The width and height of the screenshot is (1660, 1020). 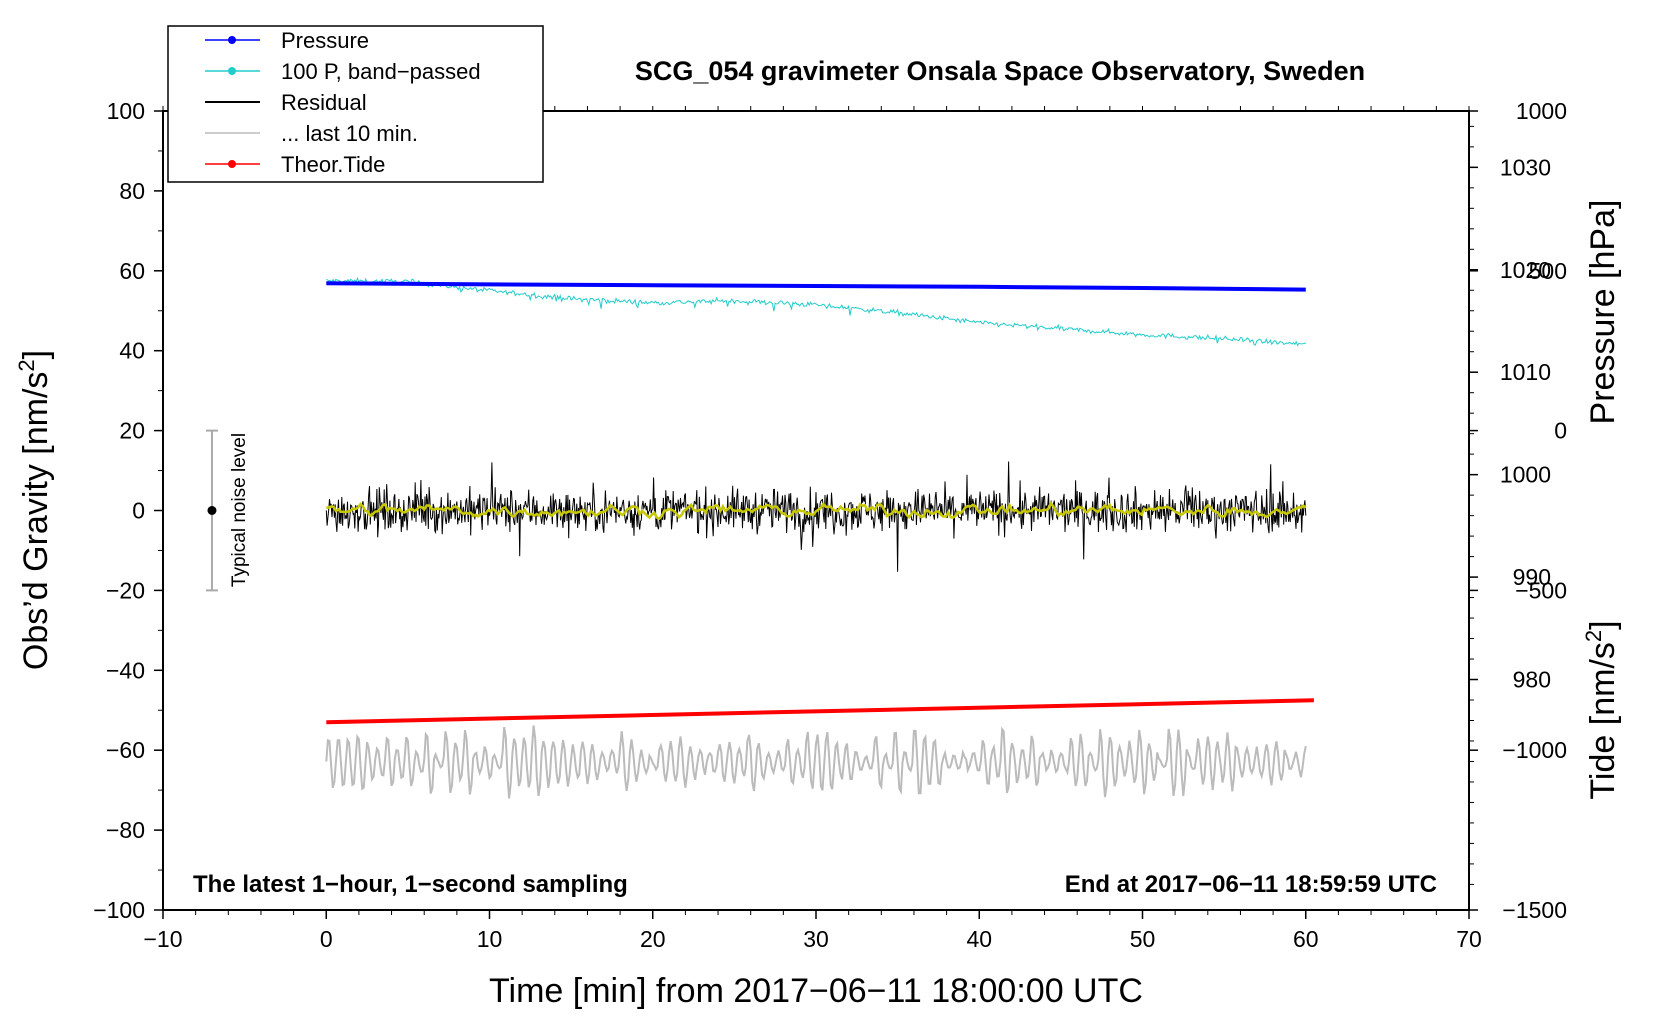 What do you see at coordinates (26, 365) in the screenshot?
I see `gravity-title-sup: 2` at bounding box center [26, 365].